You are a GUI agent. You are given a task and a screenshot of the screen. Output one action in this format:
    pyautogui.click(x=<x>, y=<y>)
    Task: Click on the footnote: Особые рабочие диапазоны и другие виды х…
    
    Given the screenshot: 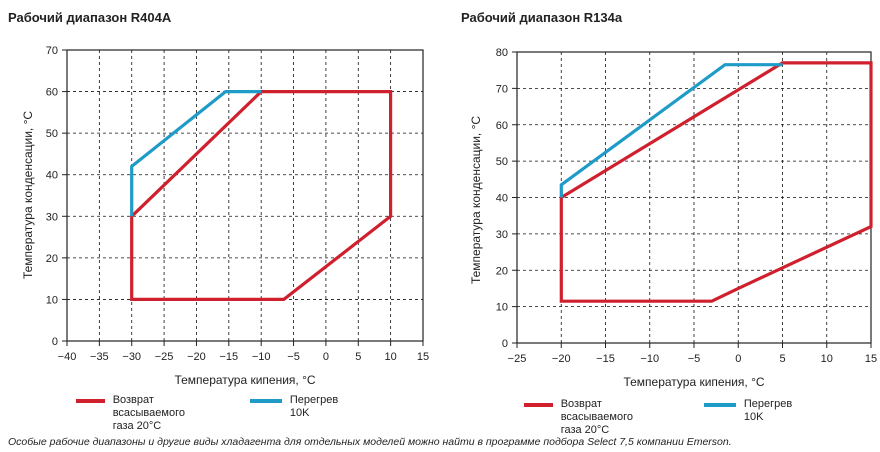 What is the action you would take?
    pyautogui.click(x=370, y=442)
    